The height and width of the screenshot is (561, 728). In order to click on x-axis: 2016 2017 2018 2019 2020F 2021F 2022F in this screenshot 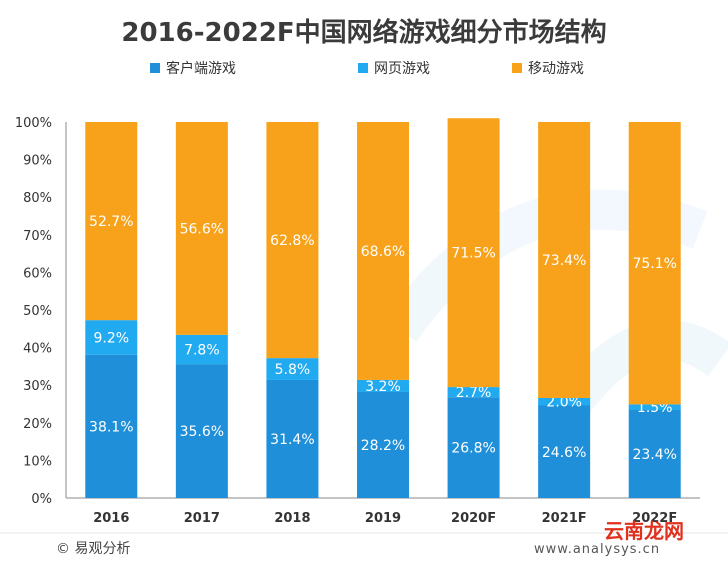, I will do `click(385, 518)`.